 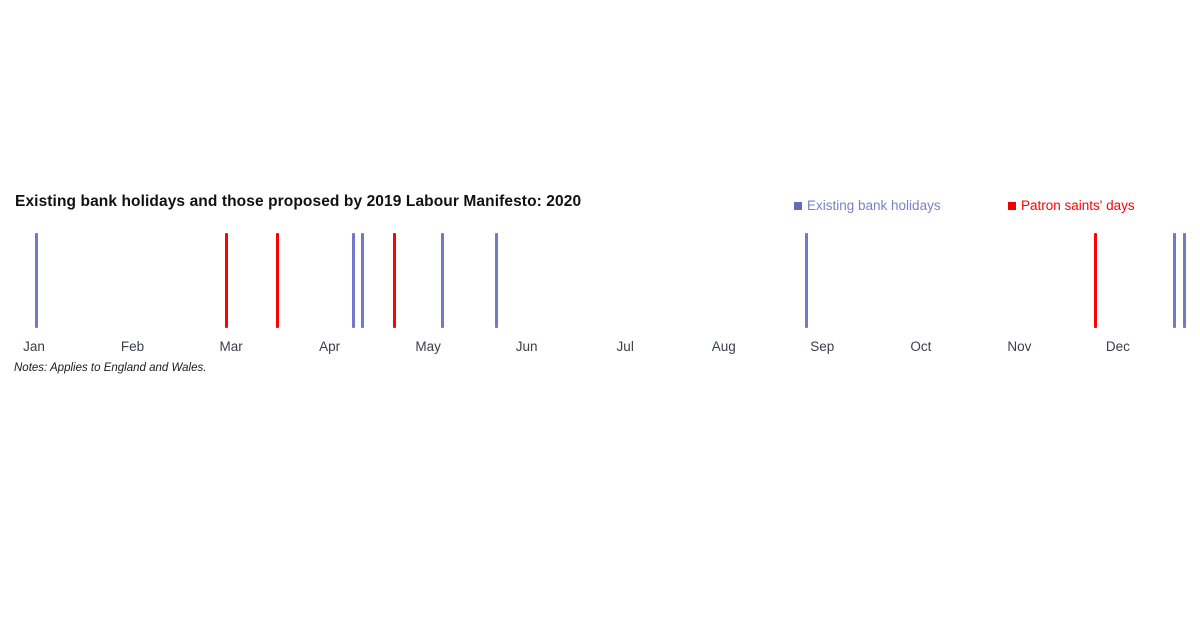 I want to click on legend-label: Existing bank holidays, so click(x=874, y=205).